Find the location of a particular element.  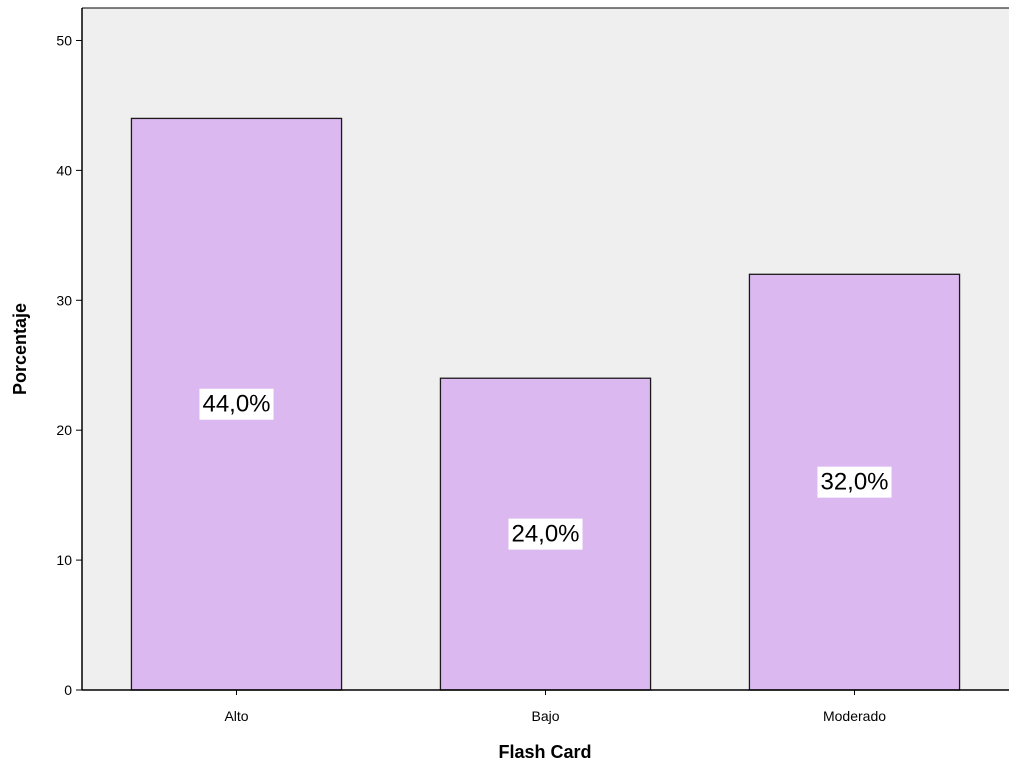

x-ticks-layer: Alto Bajo Moderado is located at coordinates (555, 707).